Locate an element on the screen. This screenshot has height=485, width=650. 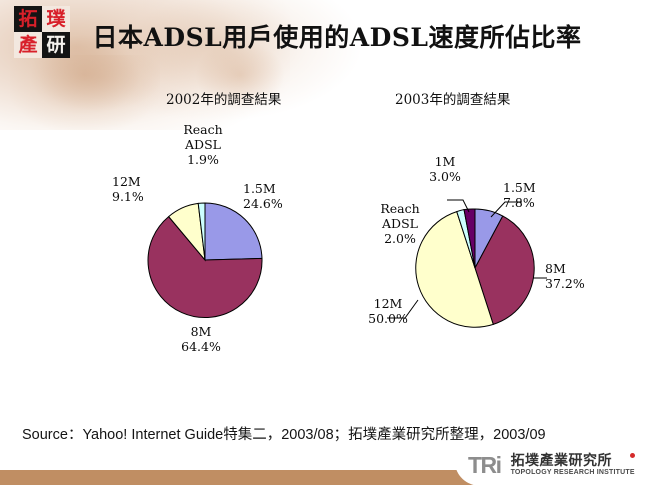
company-seal-logo: 拓 璞 產 研 is located at coordinates (42, 32).